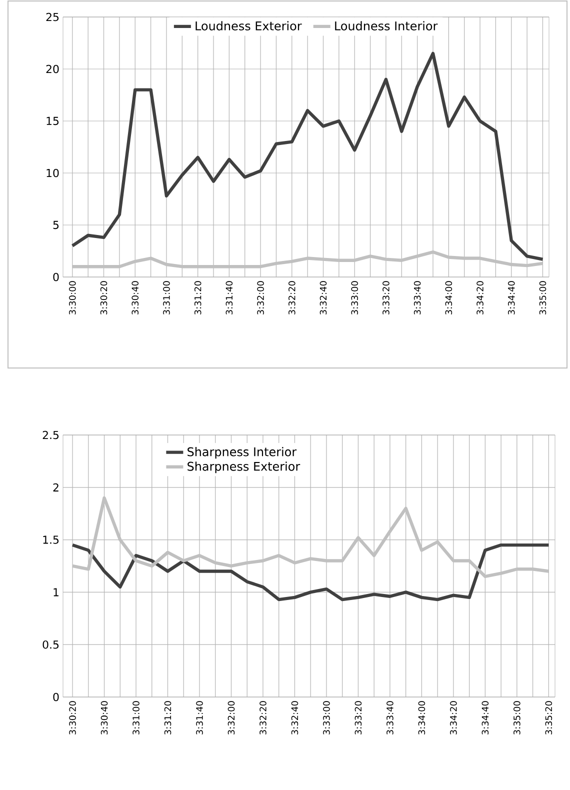  I want to click on legend-label: Sharpness Interior, so click(242, 453).